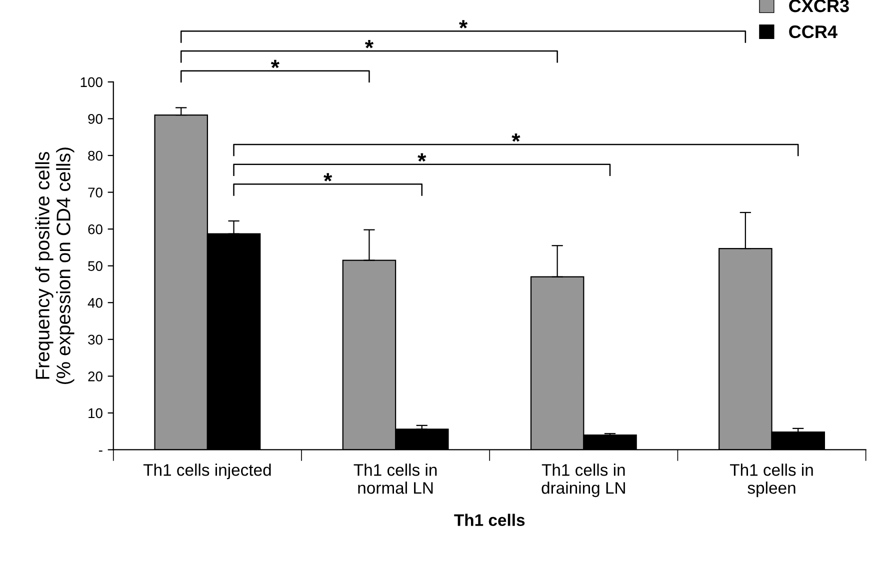 This screenshot has height=565, width=879. Describe the element at coordinates (771, 481) in the screenshot. I see `x-tick-label: Th1 cells in spleen` at that location.